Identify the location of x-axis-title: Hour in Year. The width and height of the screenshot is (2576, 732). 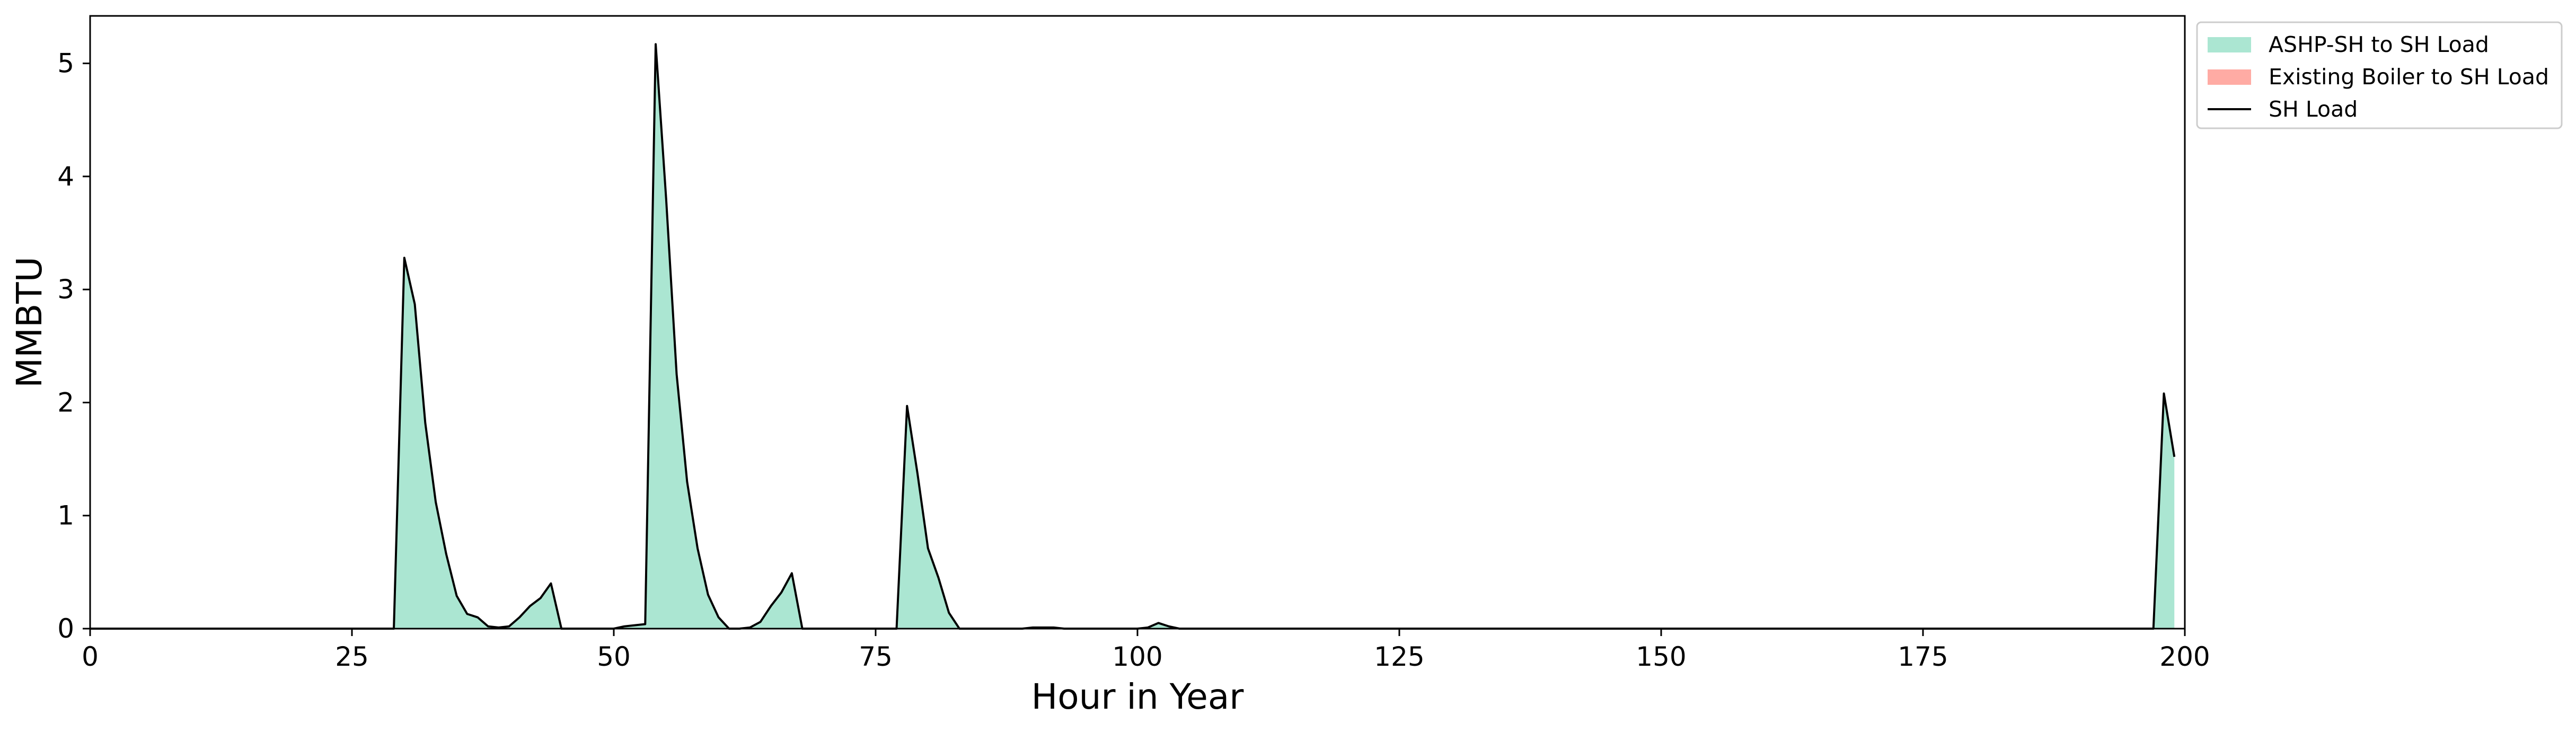
(1138, 697).